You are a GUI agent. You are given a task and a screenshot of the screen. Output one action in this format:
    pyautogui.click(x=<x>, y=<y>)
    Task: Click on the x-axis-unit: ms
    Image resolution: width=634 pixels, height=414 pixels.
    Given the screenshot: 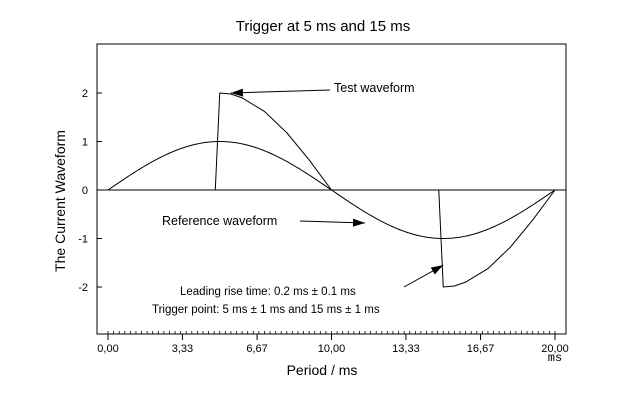 What is the action you would take?
    pyautogui.click(x=555, y=358)
    